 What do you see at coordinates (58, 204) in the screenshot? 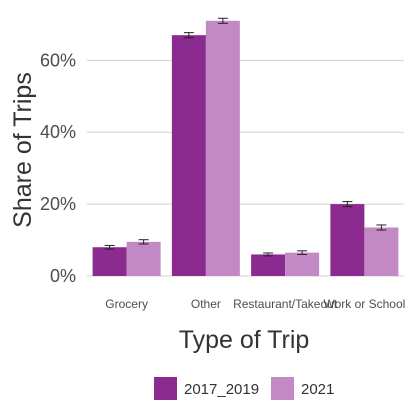
I see `y-tick-label: 20%` at bounding box center [58, 204].